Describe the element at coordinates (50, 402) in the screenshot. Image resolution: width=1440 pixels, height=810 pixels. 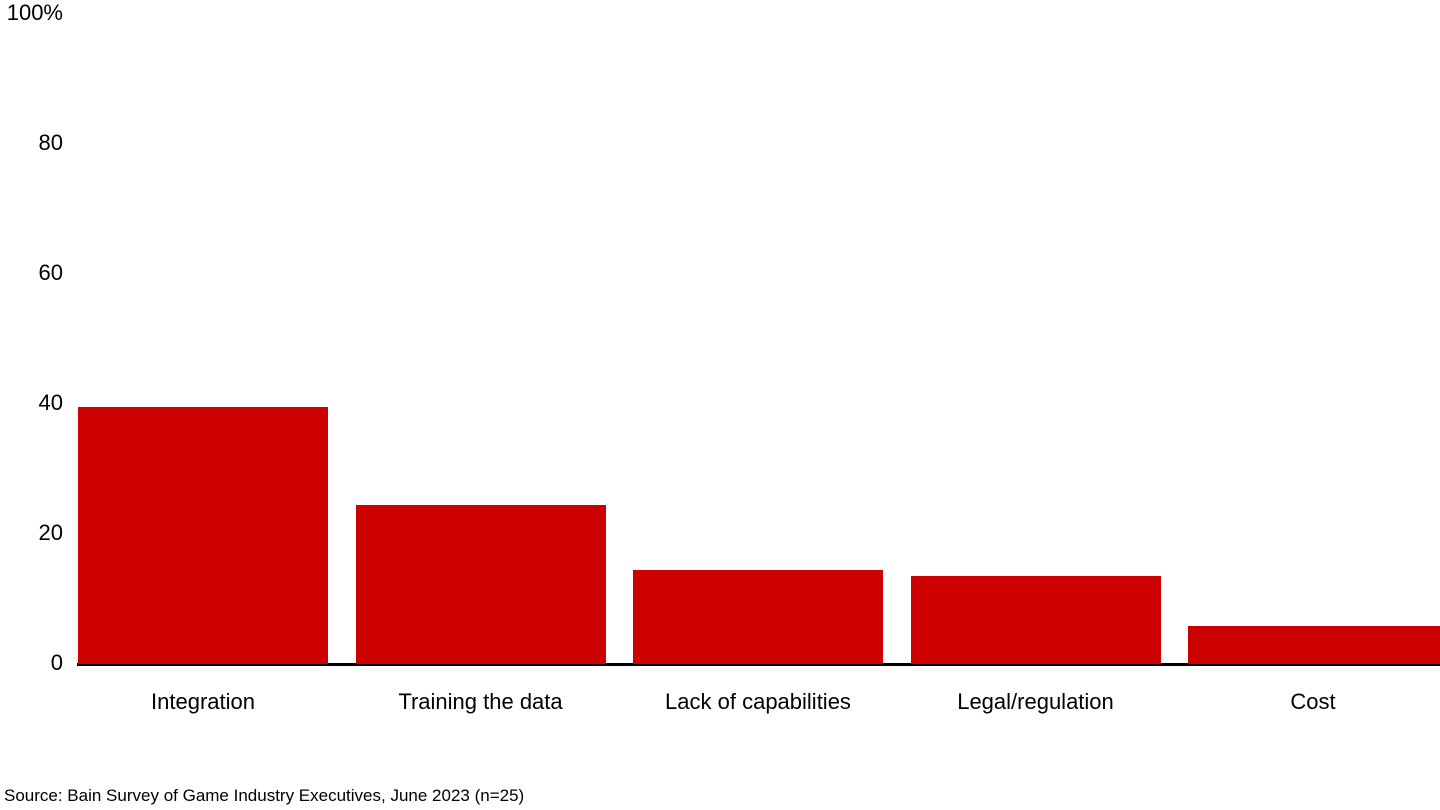
I see `y-tick-label: 40` at that location.